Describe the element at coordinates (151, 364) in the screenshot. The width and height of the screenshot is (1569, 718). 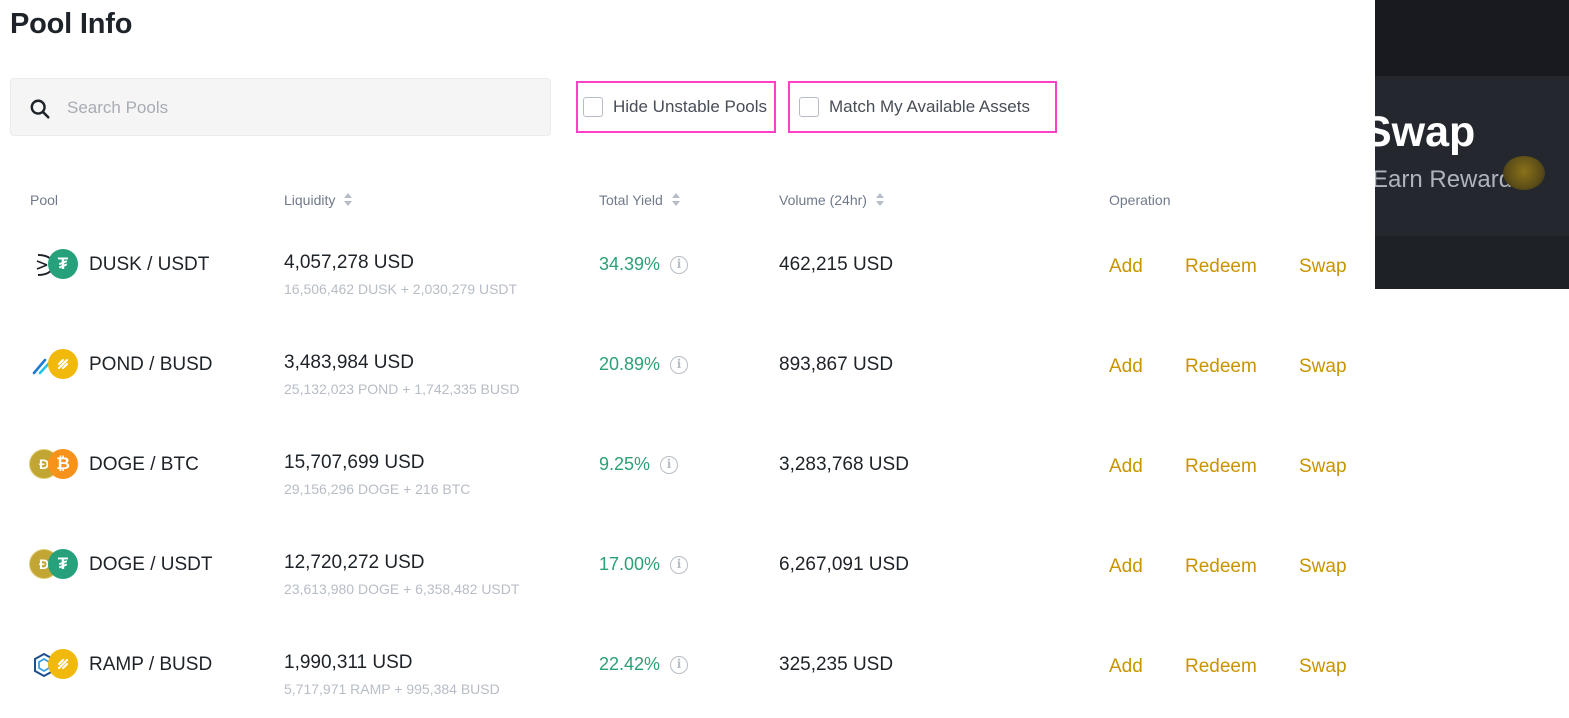
I see `pool-pair: POND / BUSD` at that location.